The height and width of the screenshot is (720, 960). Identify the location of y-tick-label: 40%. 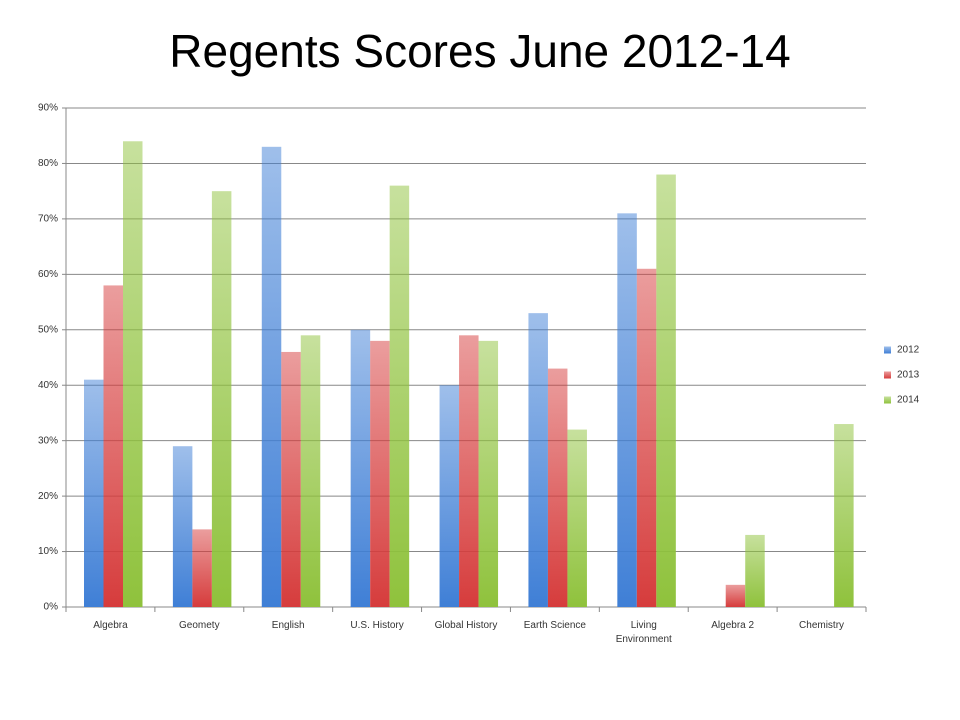
(48, 385).